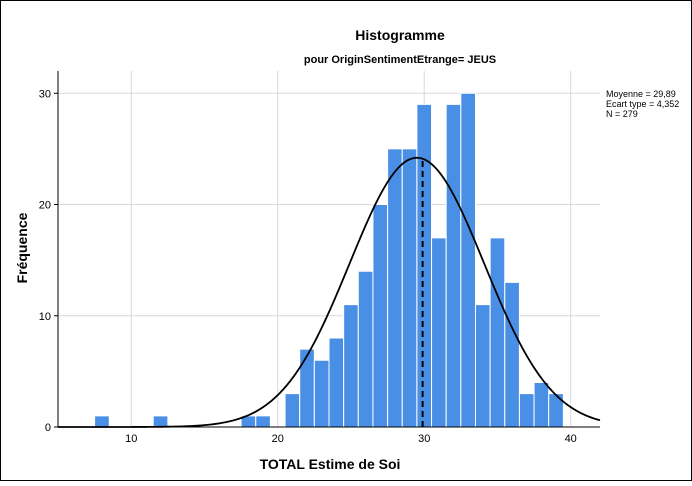  Describe the element at coordinates (622, 114) in the screenshot. I see `stats-n: N = 279` at that location.